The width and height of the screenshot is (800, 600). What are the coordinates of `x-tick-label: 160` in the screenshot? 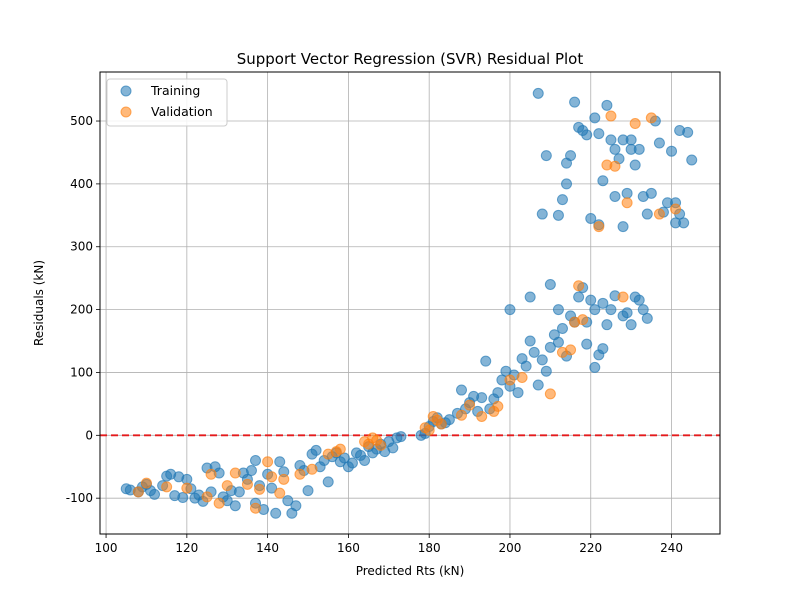 It's located at (348, 548).